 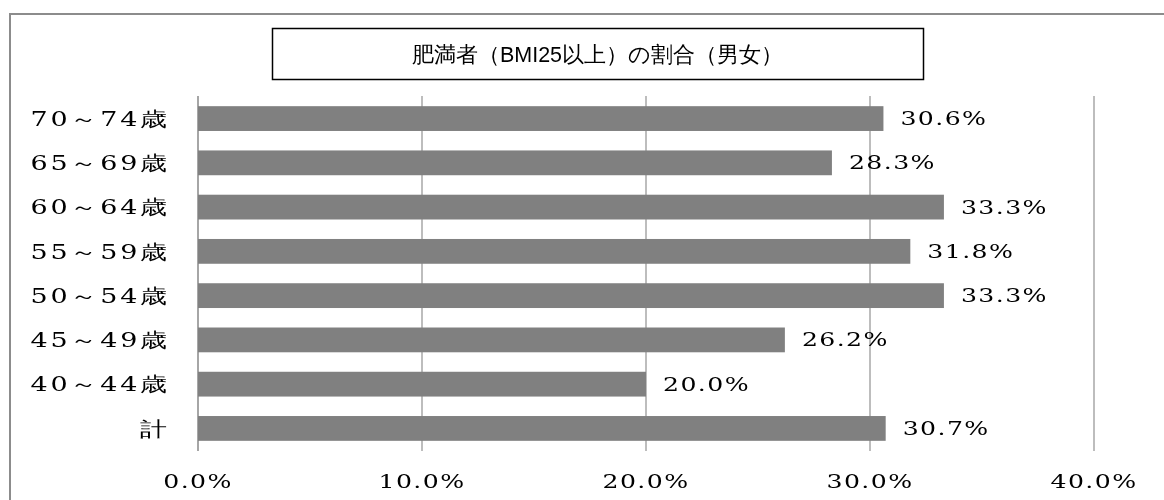 I want to click on x-tick-label: 0.0%, so click(x=198, y=482).